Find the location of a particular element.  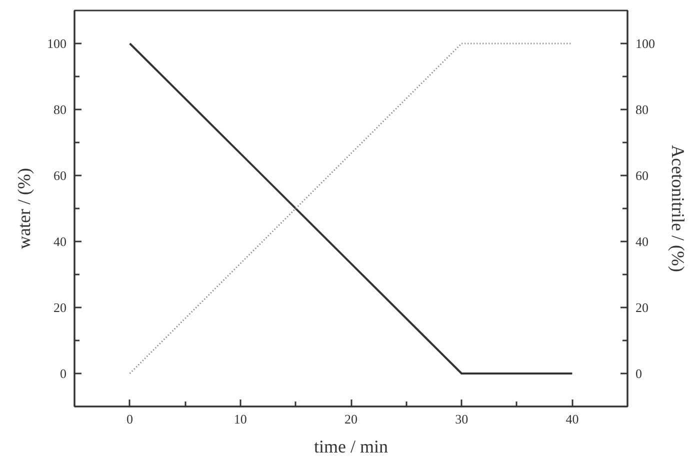

y2-tick-label: 80 is located at coordinates (642, 109).